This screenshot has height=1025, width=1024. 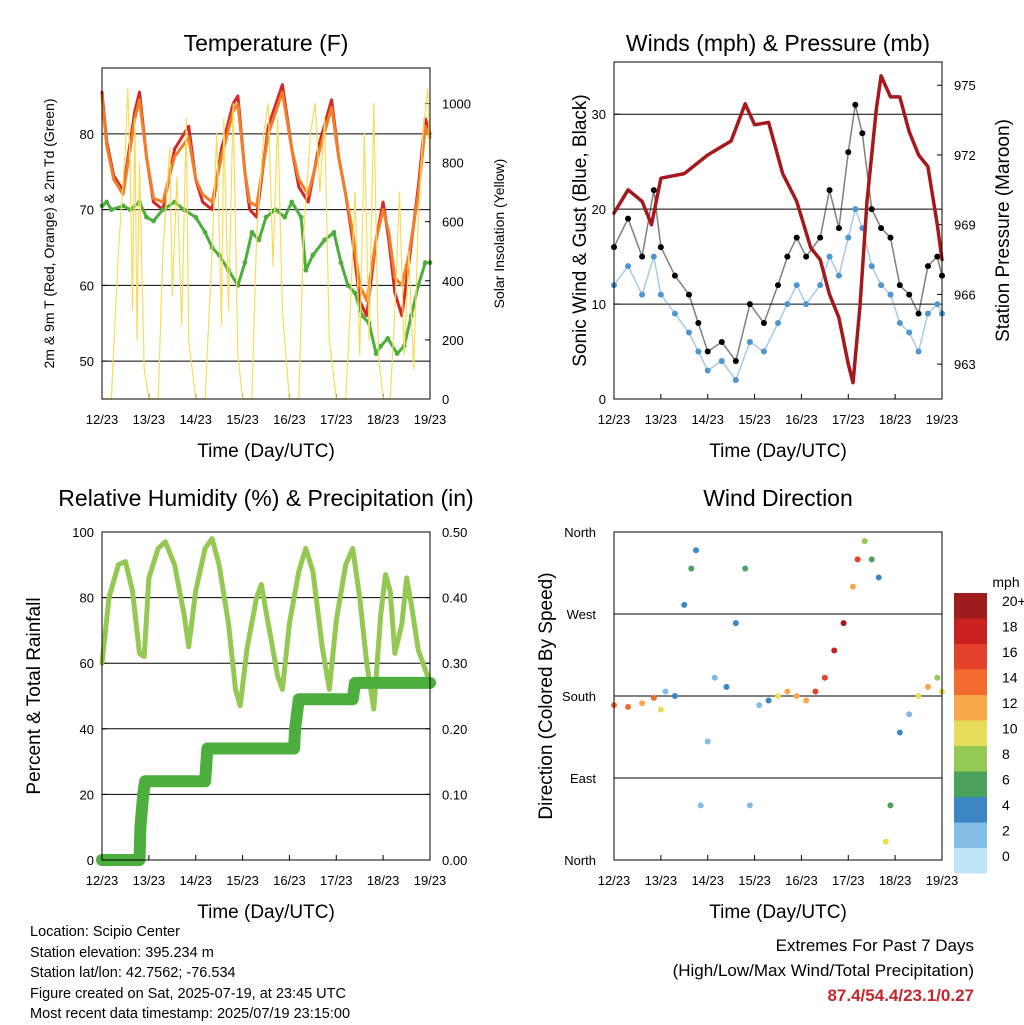 I want to click on y2-tick-label: 0.40, so click(x=454, y=598).